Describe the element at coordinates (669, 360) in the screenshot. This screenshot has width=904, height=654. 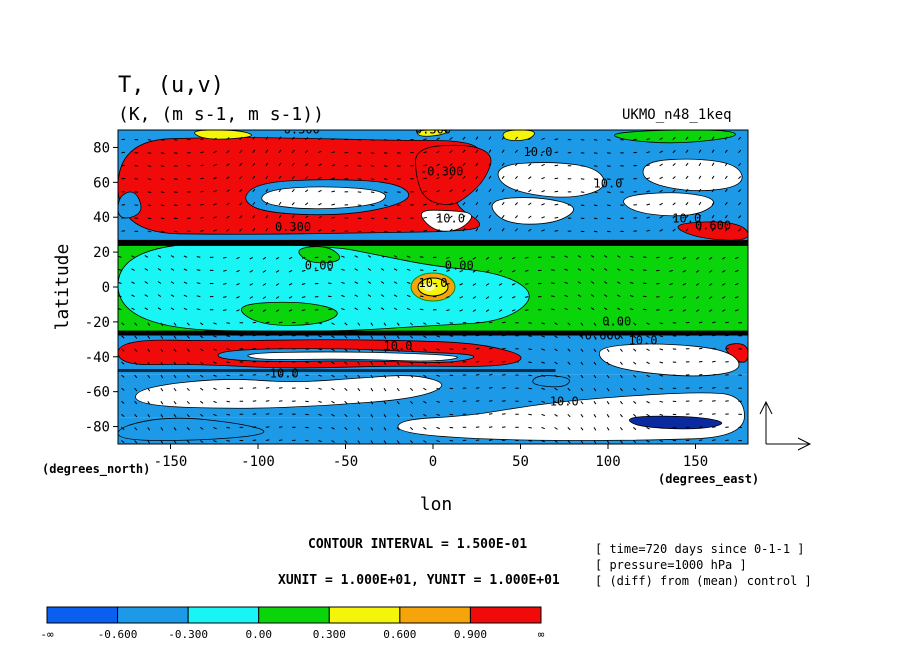
I see `se-white-patch` at that location.